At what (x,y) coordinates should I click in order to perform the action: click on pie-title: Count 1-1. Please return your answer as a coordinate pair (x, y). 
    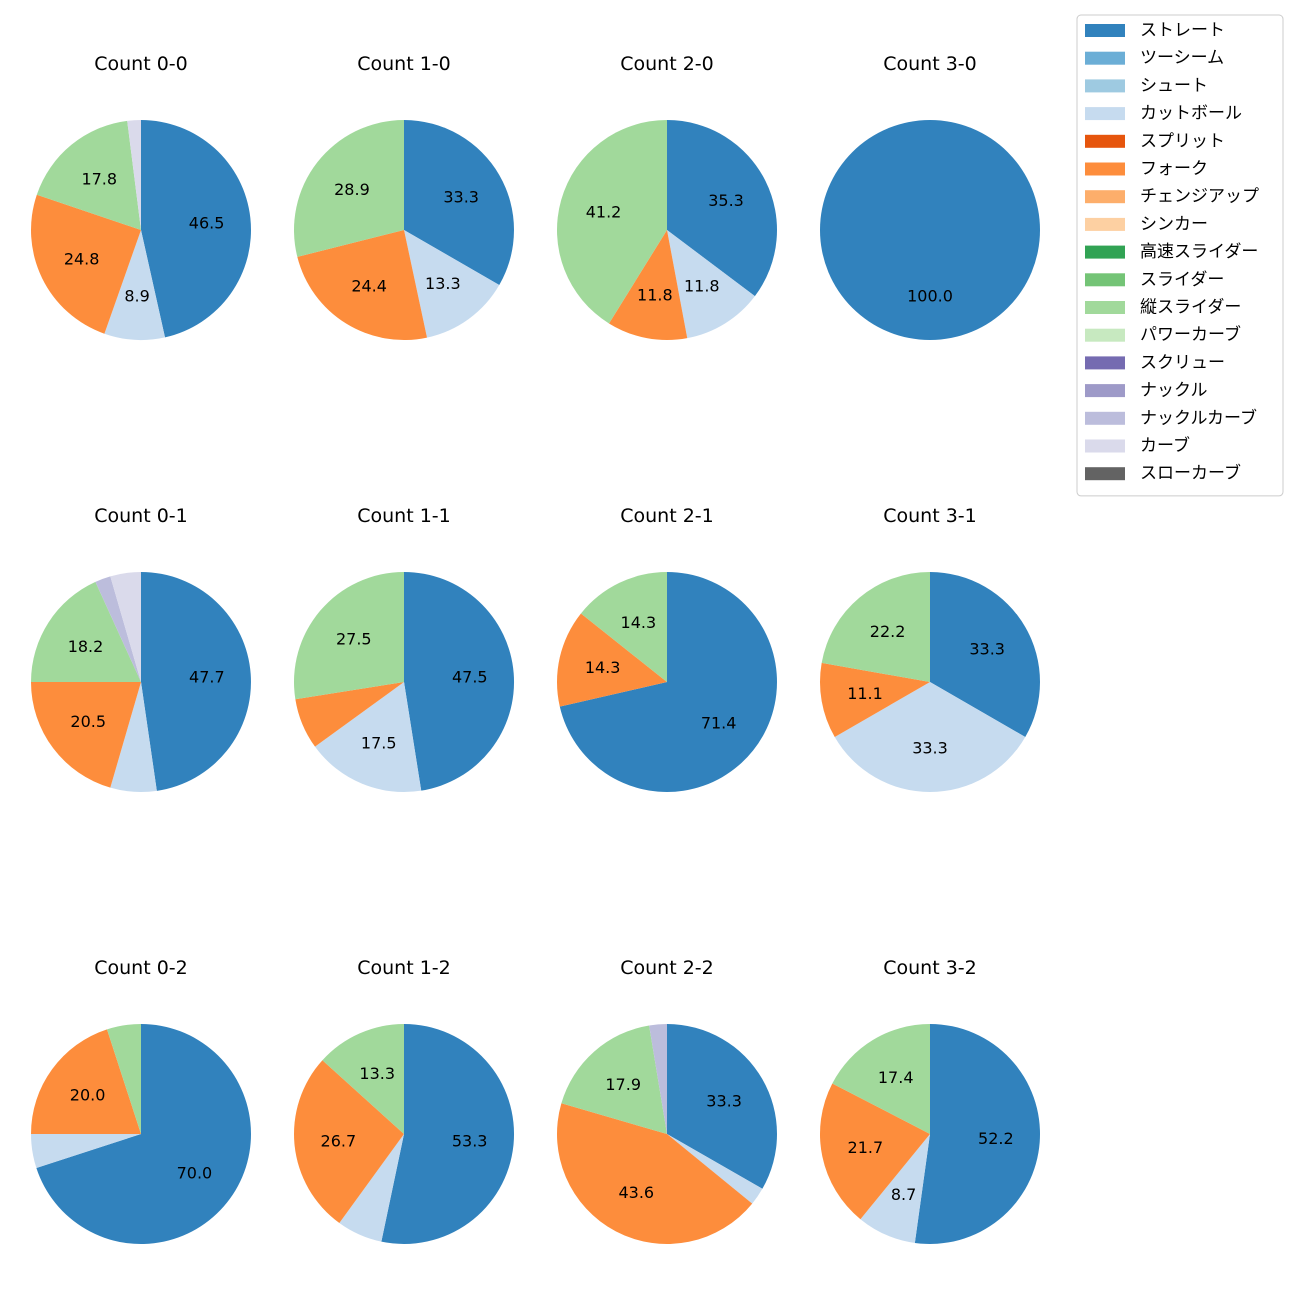
    Looking at the image, I should click on (404, 516).